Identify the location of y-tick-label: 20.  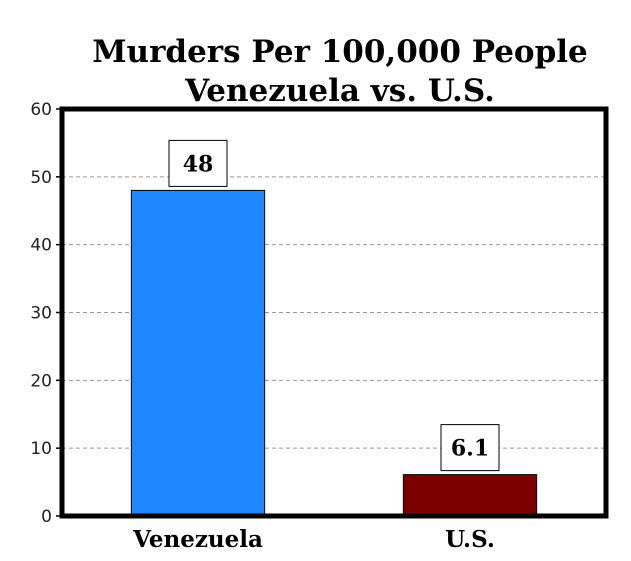
(41, 381).